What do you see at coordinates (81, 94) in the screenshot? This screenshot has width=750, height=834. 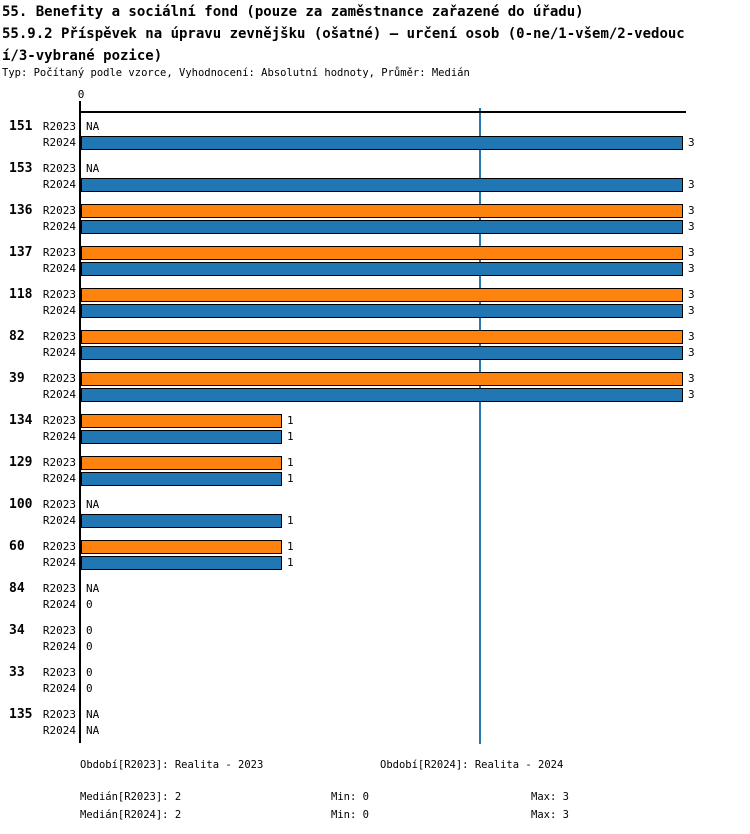 I see `x-axis-zero-tick: 0` at bounding box center [81, 94].